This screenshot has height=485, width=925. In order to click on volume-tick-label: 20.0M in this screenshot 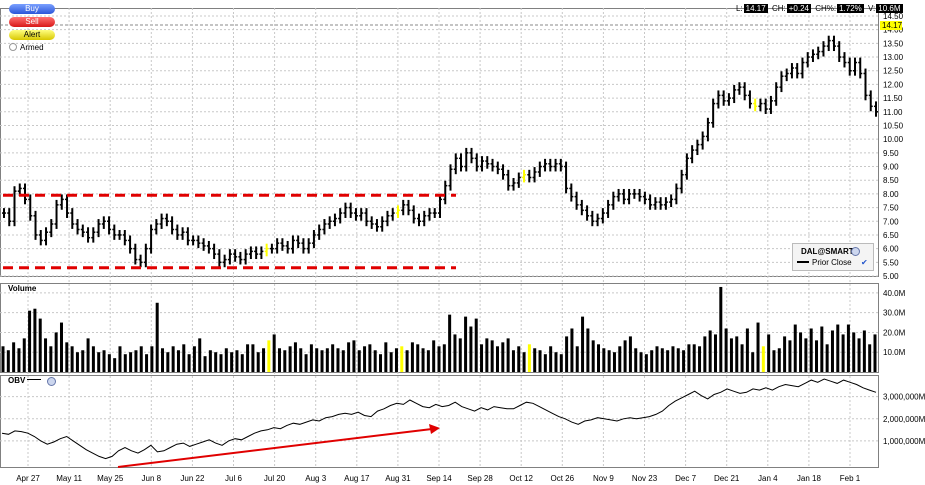, I will do `click(894, 332)`.